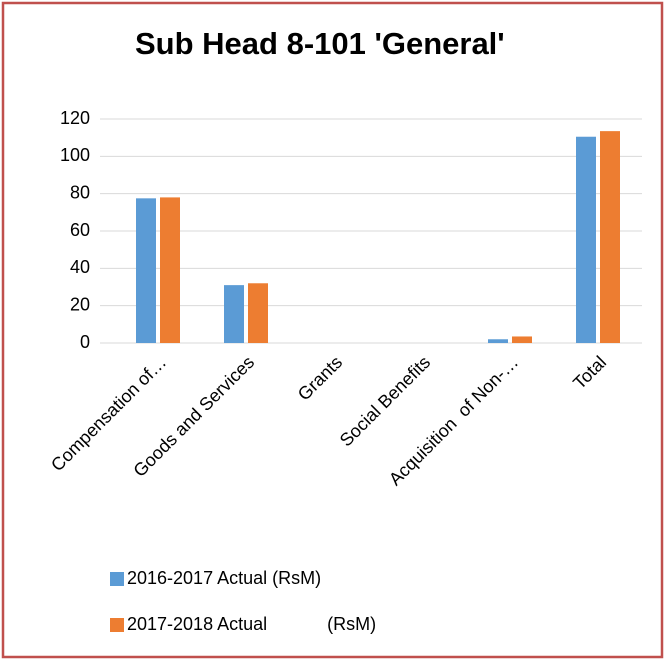 The image size is (665, 660). I want to click on y-tick-label: 100, so click(75, 155).